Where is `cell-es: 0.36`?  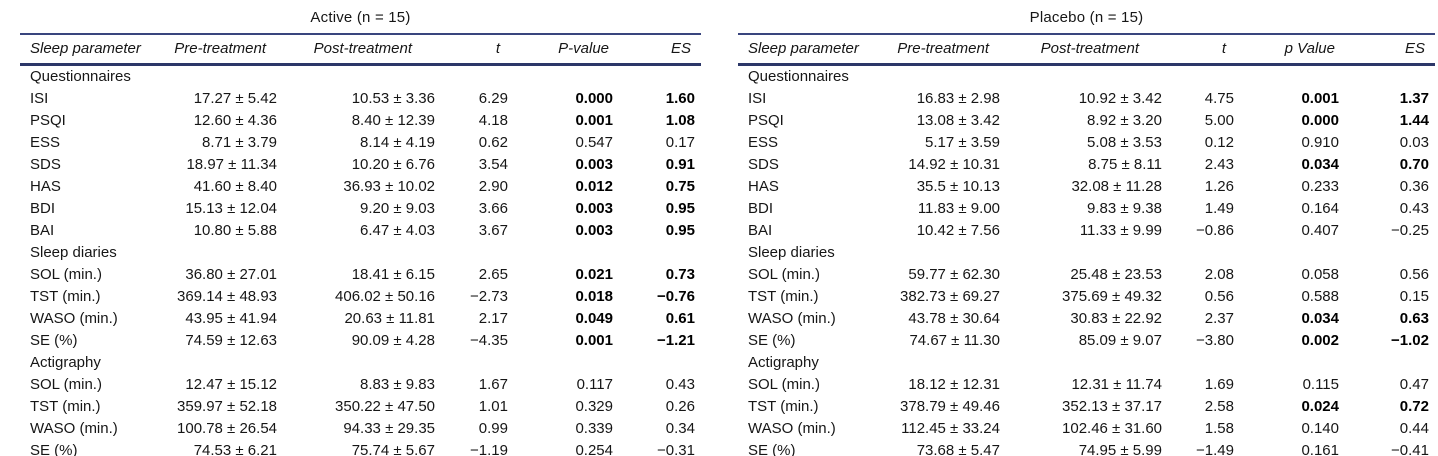 cell-es: 0.36 is located at coordinates (1414, 186).